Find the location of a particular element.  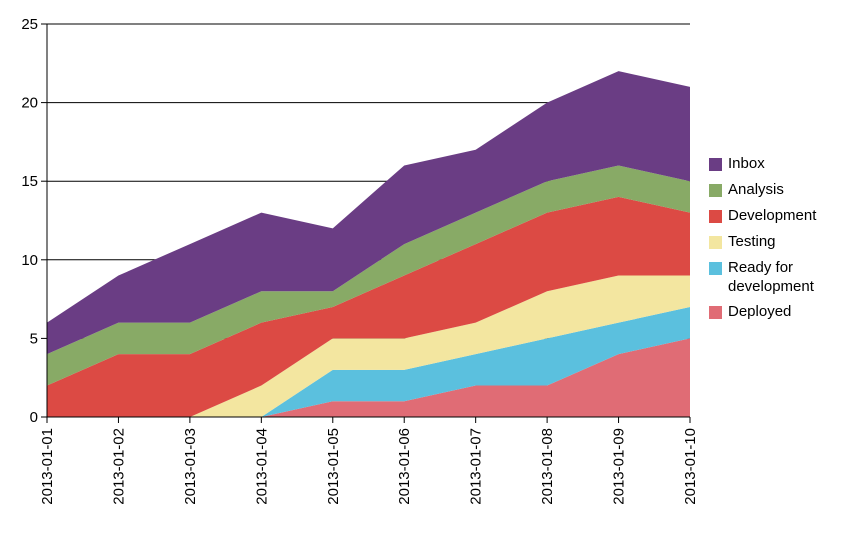

y-tick-label-0: 0 is located at coordinates (34, 417).